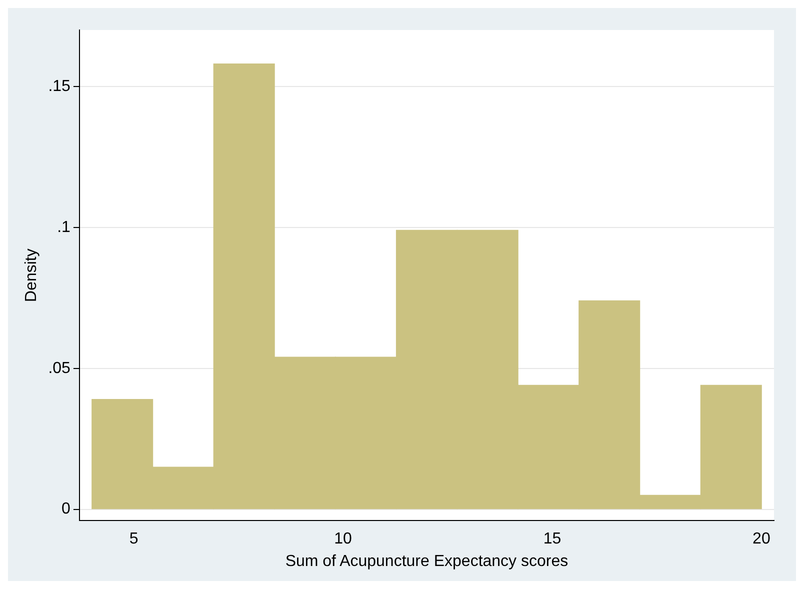 This screenshot has height=589, width=804. Describe the element at coordinates (552, 539) in the screenshot. I see `x-tick-label: 15` at that location.